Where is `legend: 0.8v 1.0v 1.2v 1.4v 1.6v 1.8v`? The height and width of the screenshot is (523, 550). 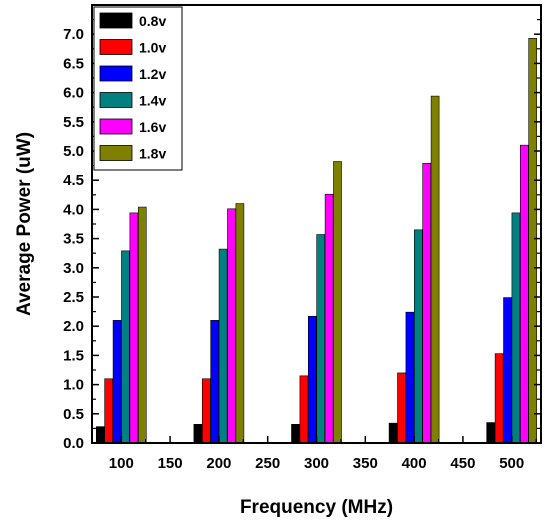
legend: 0.8v 1.0v 1.2v 1.4v 1.6v 1.8v is located at coordinates (138, 88).